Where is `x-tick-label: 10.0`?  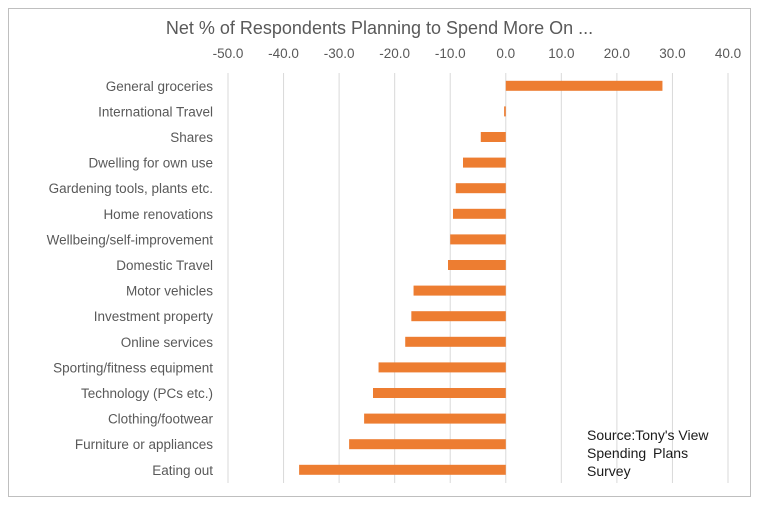
x-tick-label: 10.0 is located at coordinates (561, 53).